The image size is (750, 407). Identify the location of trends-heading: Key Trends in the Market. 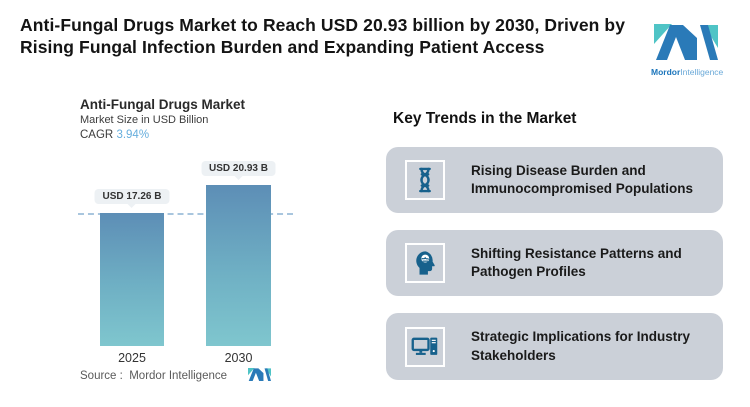
(485, 118).